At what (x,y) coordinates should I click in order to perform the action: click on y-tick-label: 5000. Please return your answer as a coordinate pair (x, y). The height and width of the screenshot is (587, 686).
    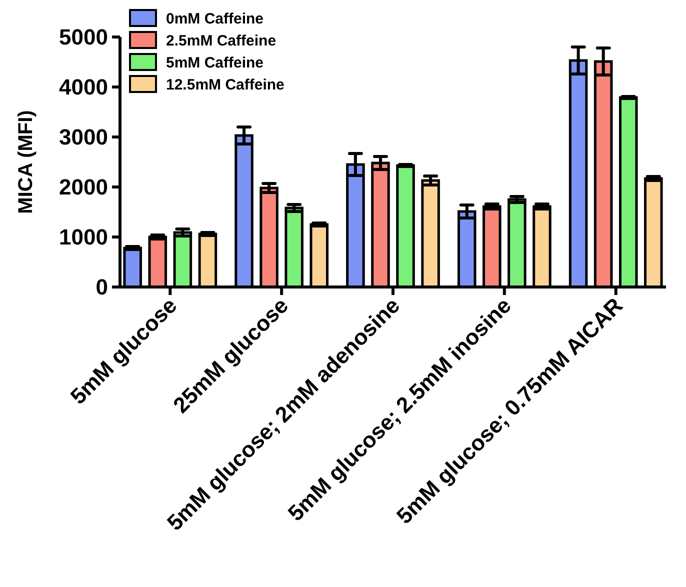
    Looking at the image, I should click on (83, 37).